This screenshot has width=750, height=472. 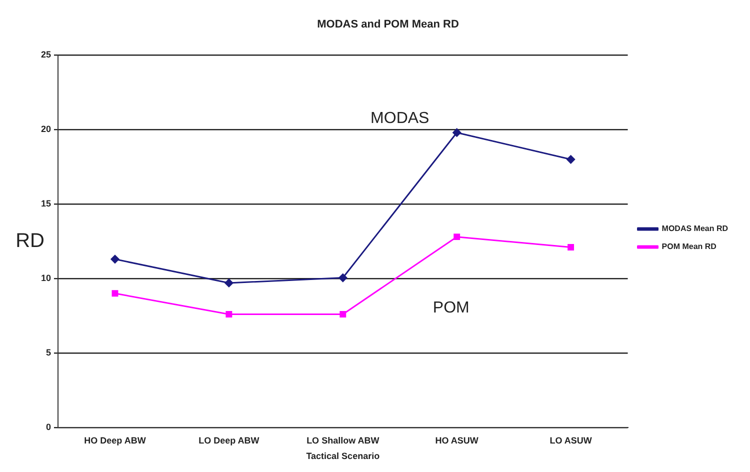 I want to click on y-axis-title: RD, so click(x=30, y=241).